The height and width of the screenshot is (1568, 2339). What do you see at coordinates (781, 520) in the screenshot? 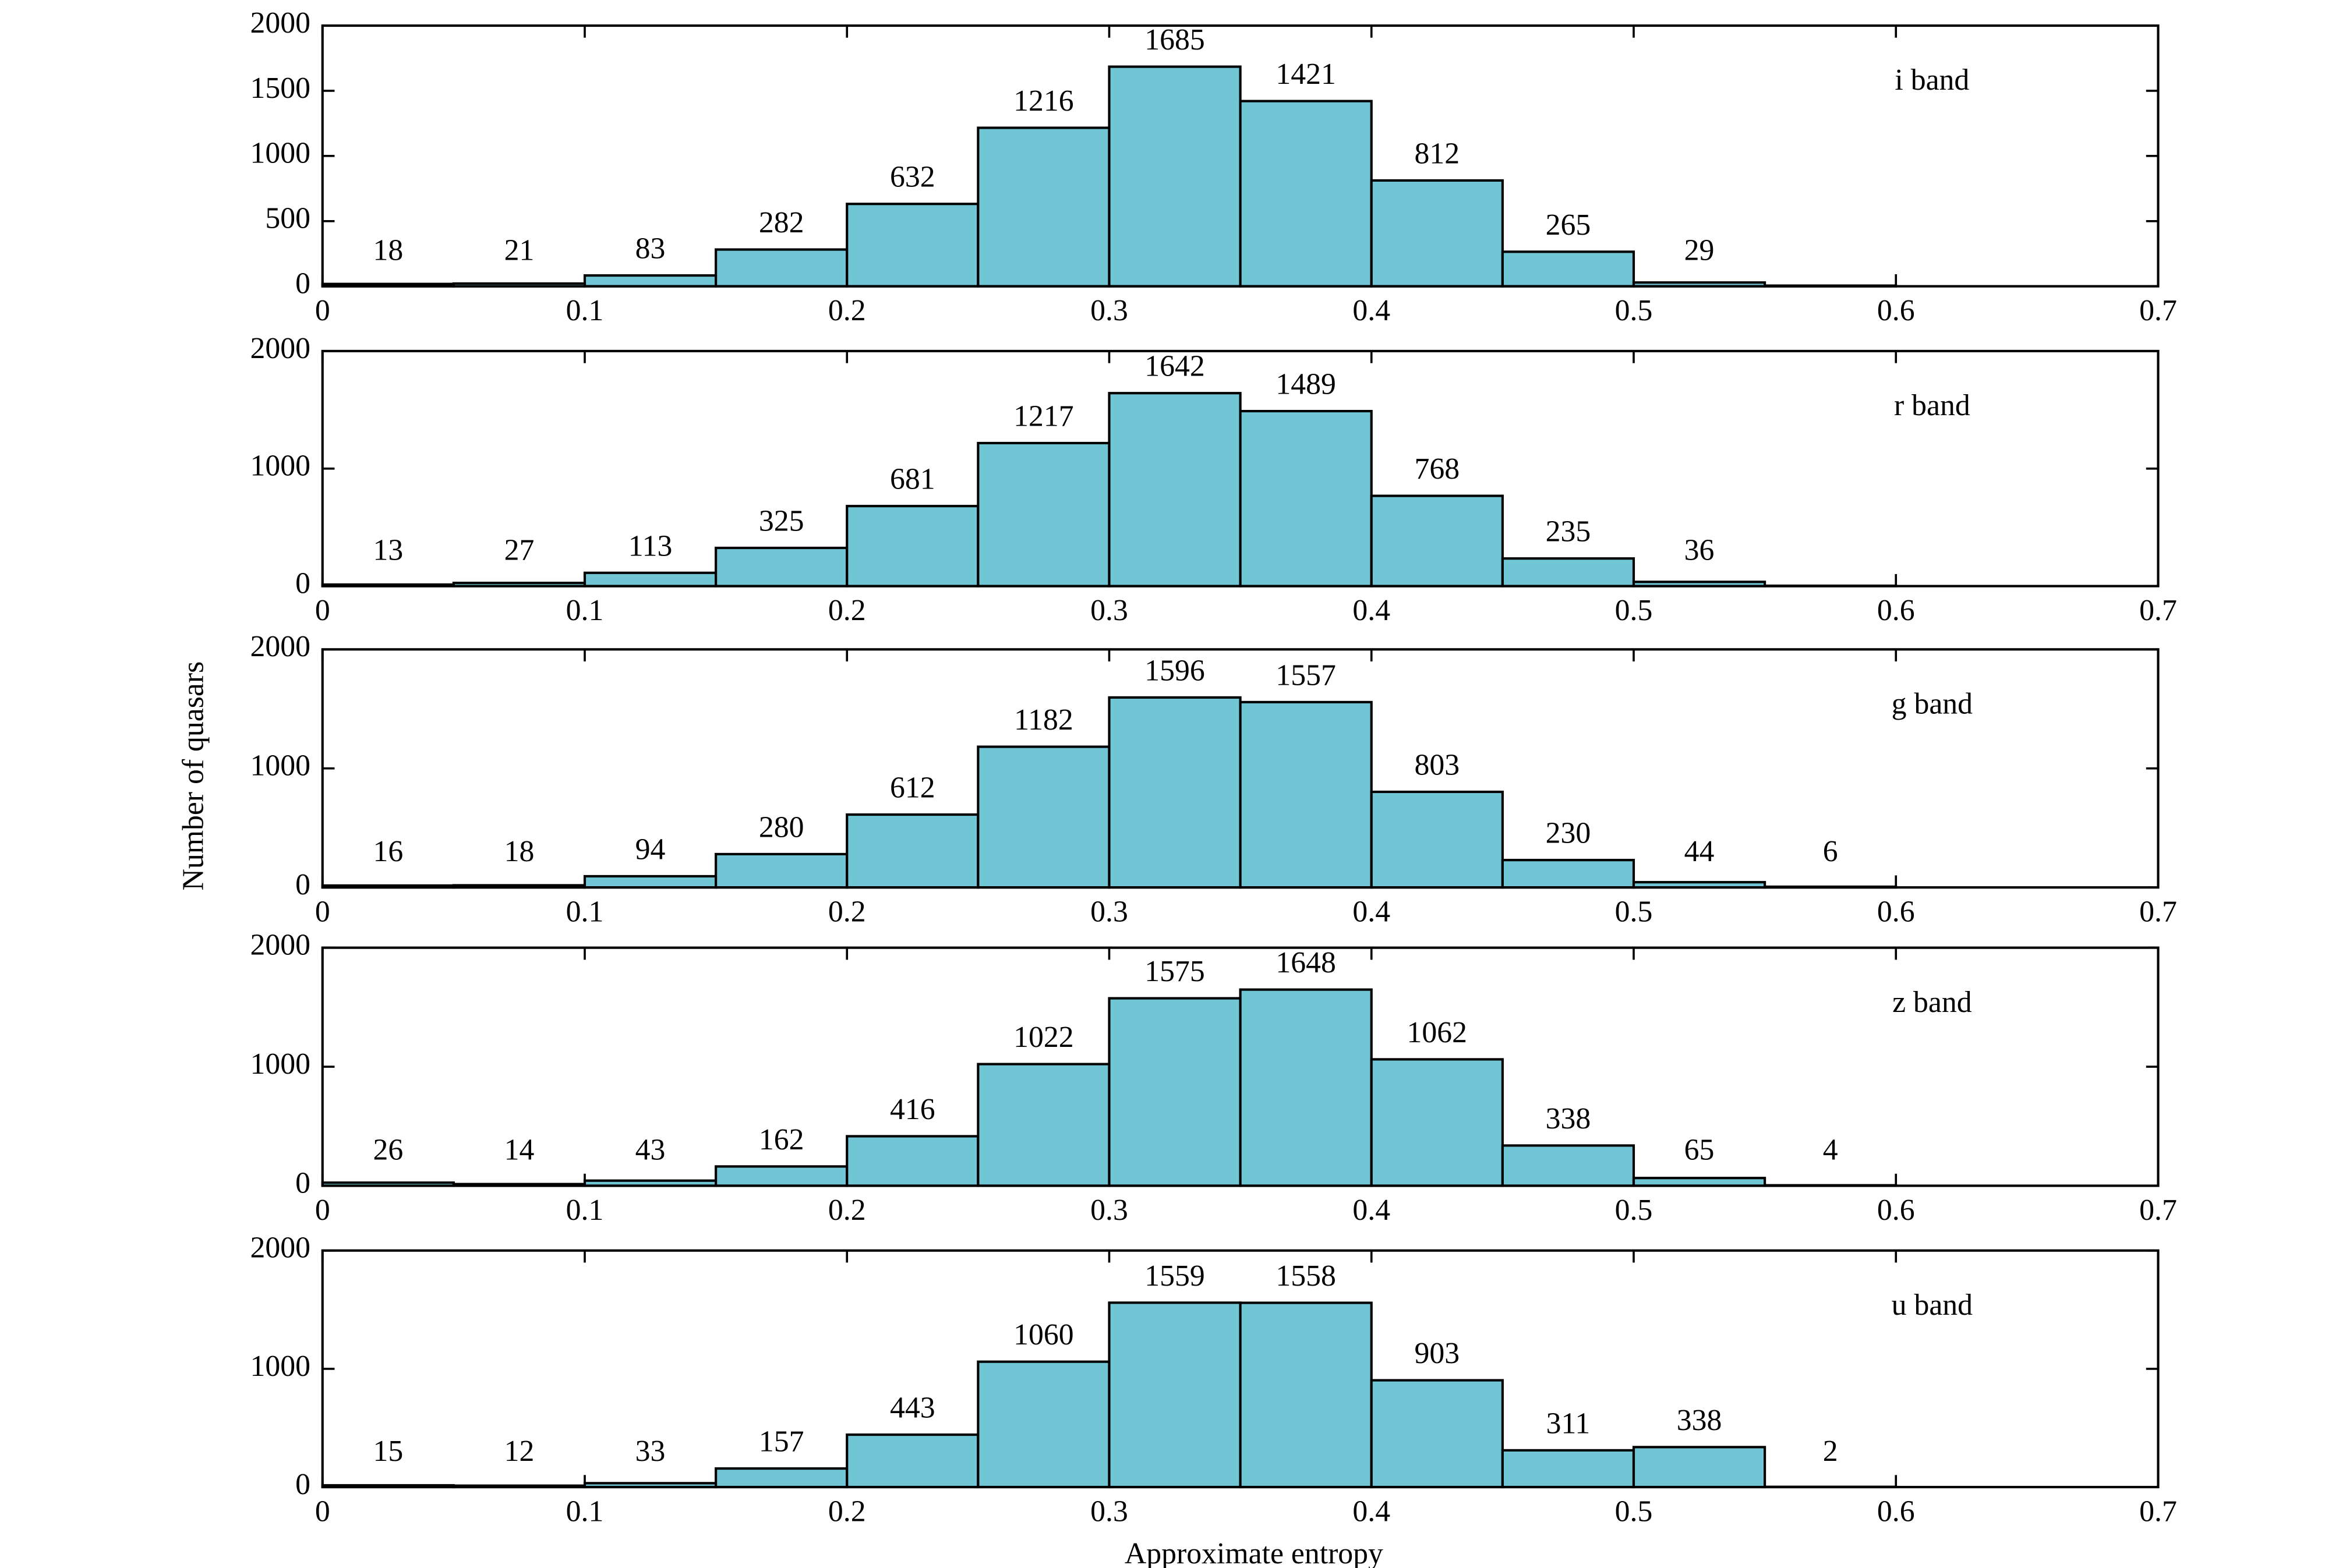
I see `data-label: 325` at bounding box center [781, 520].